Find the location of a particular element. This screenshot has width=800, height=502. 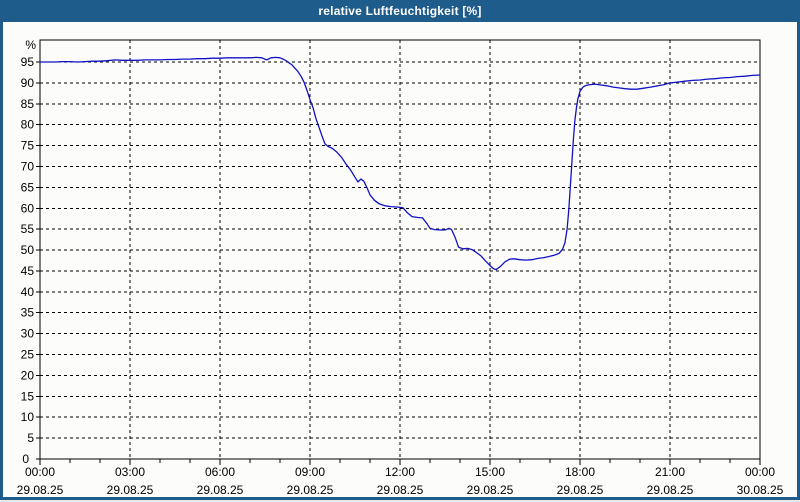

y-axis-unit-label: % is located at coordinates (30, 45).